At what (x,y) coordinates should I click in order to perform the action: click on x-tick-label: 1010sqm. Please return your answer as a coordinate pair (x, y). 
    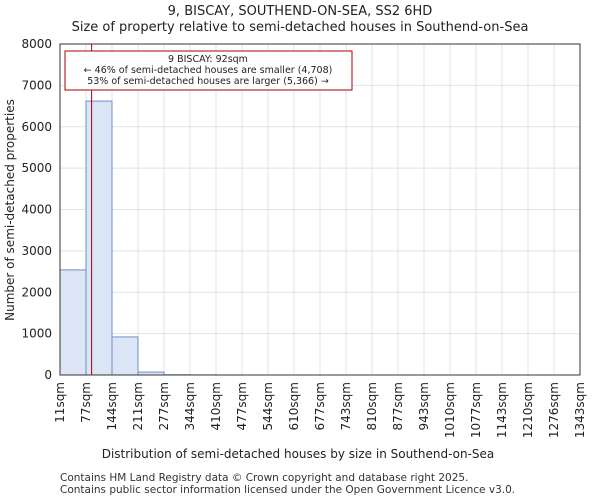
    Looking at the image, I should click on (450, 410).